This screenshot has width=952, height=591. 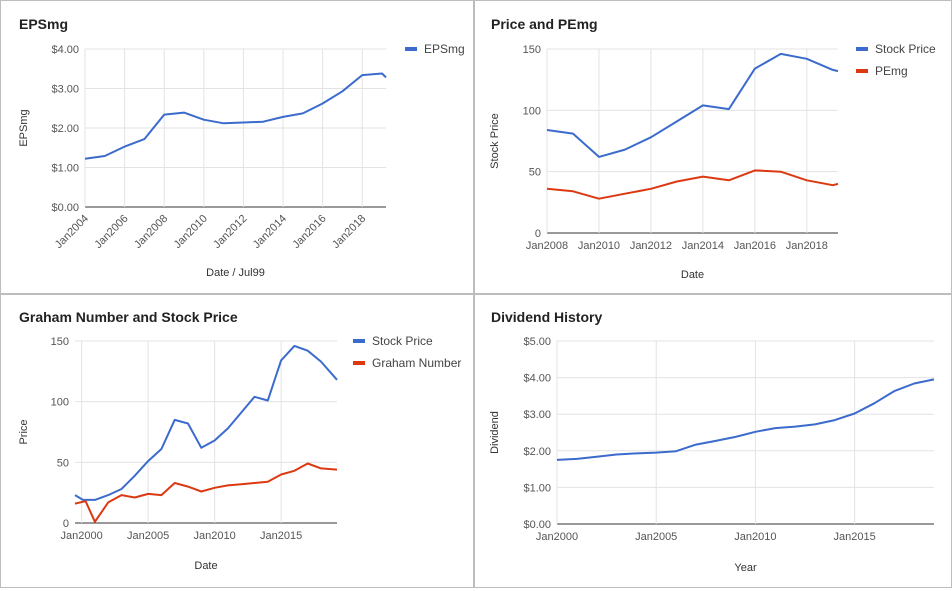 What do you see at coordinates (24, 431) in the screenshot?
I see `y-axis-label: Price` at bounding box center [24, 431].